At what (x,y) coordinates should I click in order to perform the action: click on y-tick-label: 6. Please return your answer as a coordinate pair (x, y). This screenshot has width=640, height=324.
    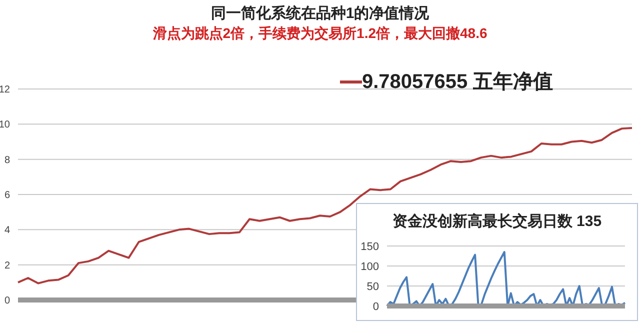
    Looking at the image, I should click on (7, 196).